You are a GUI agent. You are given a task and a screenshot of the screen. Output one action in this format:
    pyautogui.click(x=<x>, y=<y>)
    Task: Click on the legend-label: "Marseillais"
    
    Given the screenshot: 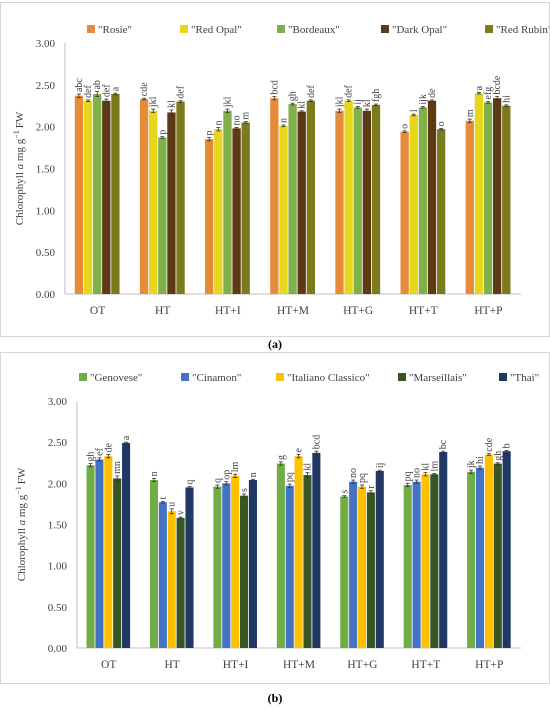 What is the action you would take?
    pyautogui.click(x=438, y=378)
    